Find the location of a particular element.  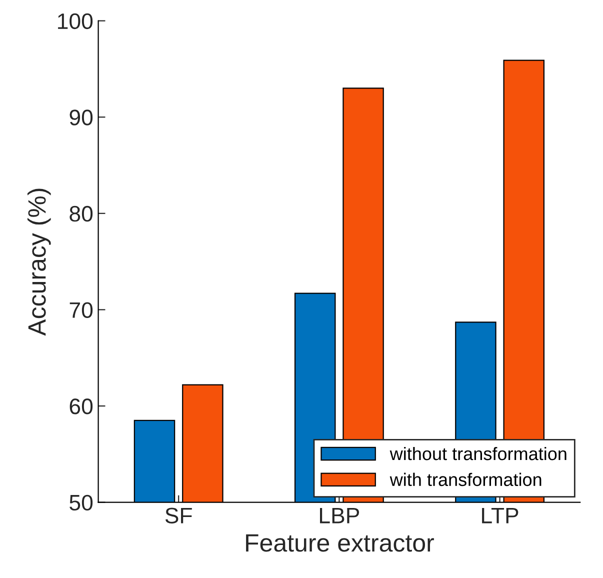

x-tick-label: LBP is located at coordinates (340, 516).